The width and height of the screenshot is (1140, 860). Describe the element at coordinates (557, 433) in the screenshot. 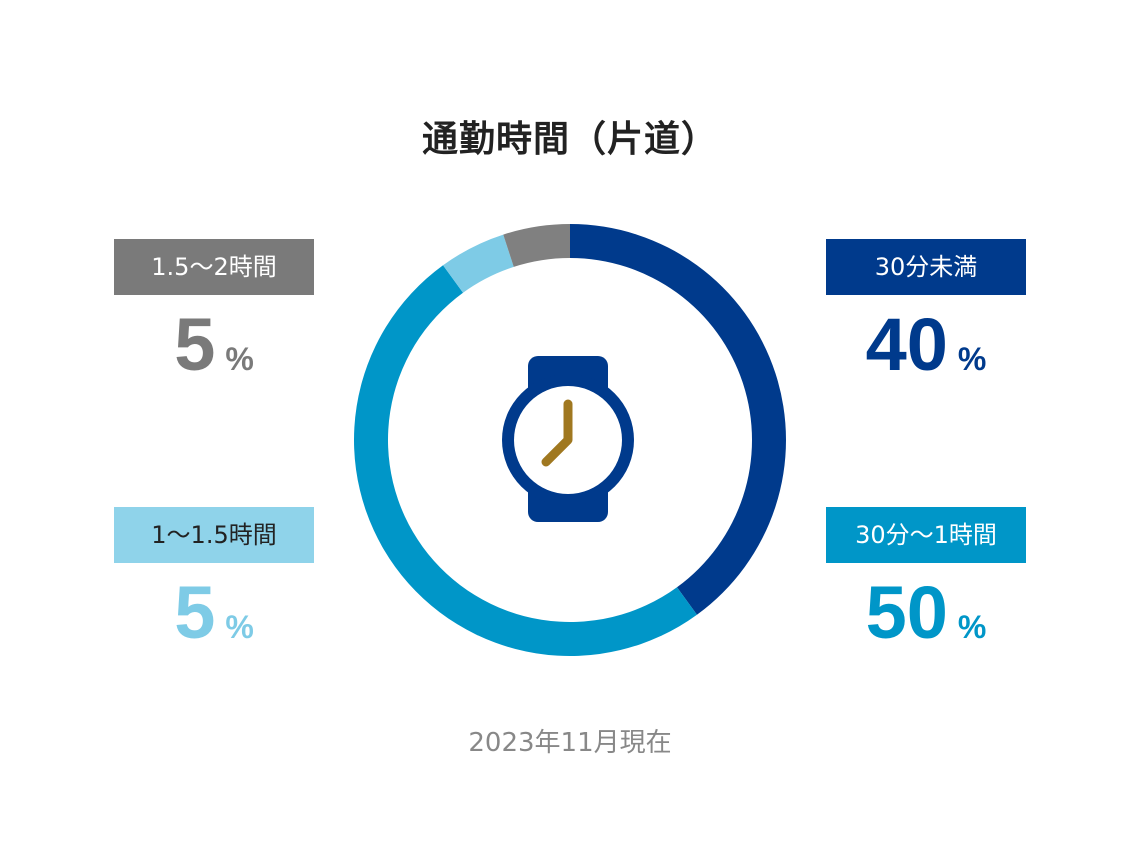

I see `watch-hands` at that location.